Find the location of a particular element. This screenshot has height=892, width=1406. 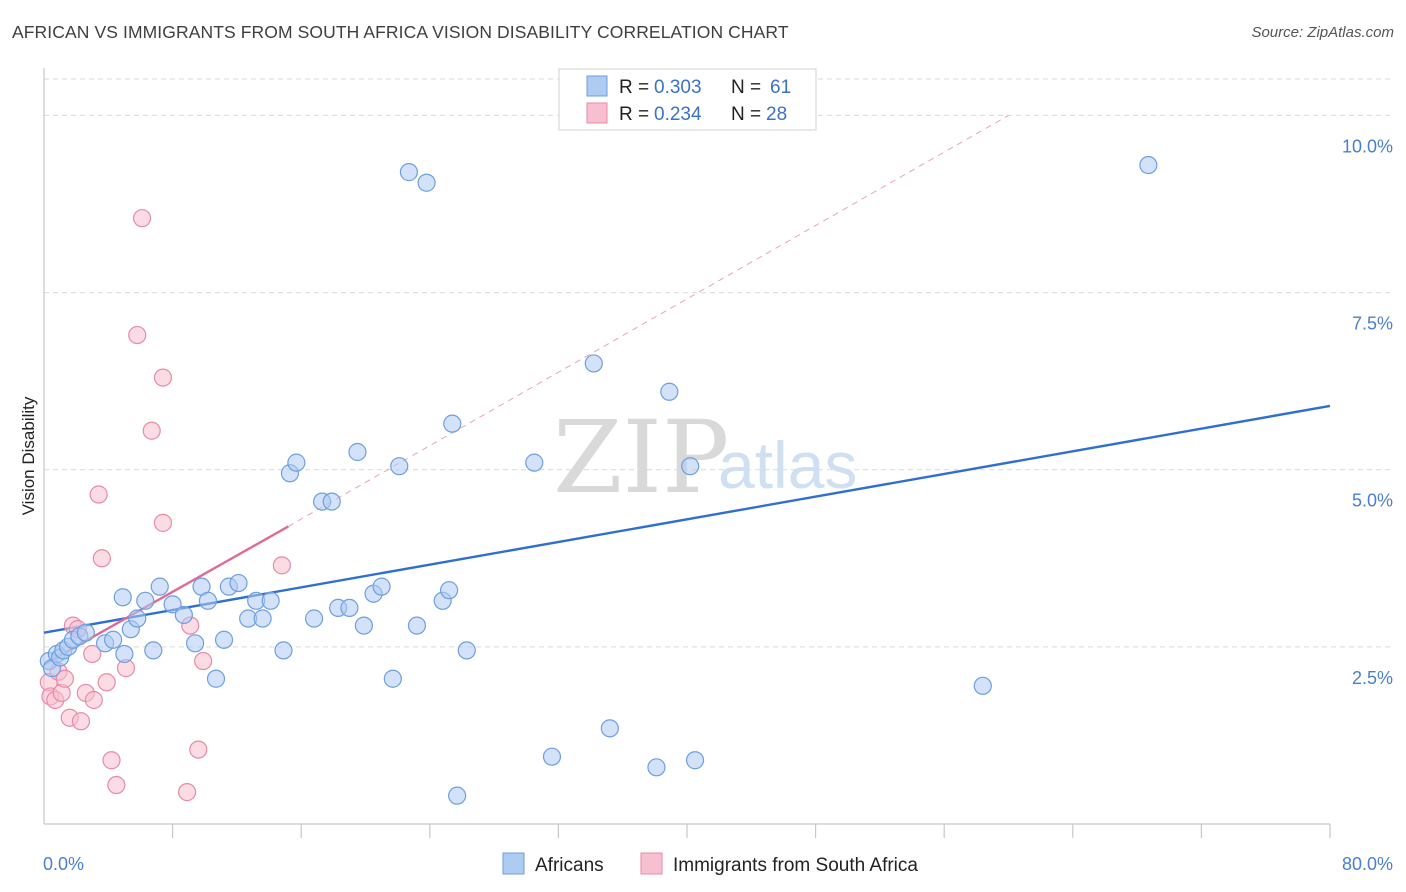

legend-n-value-immigrants: 28 is located at coordinates (776, 114).